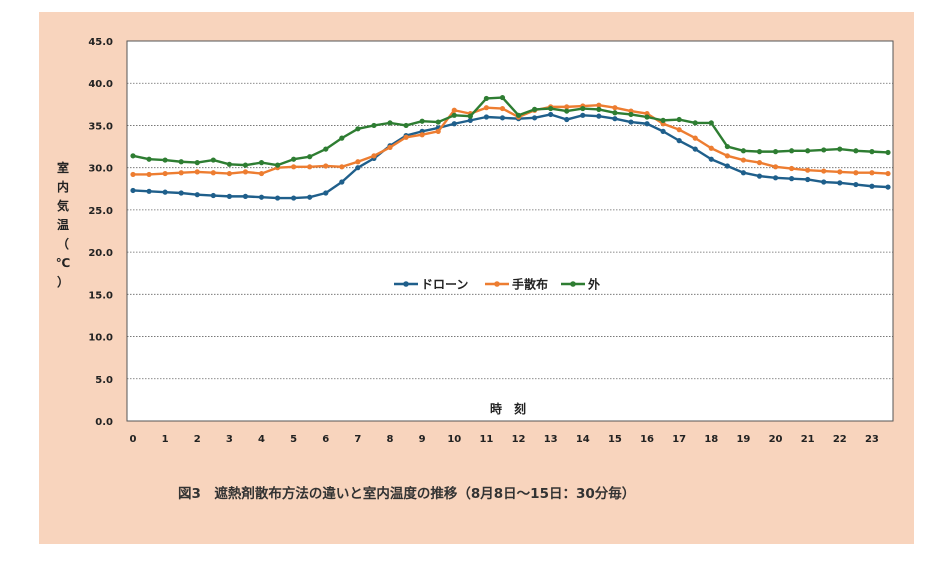  Describe the element at coordinates (100, 169) in the screenshot. I see `y-tick-label: 30.0` at that location.